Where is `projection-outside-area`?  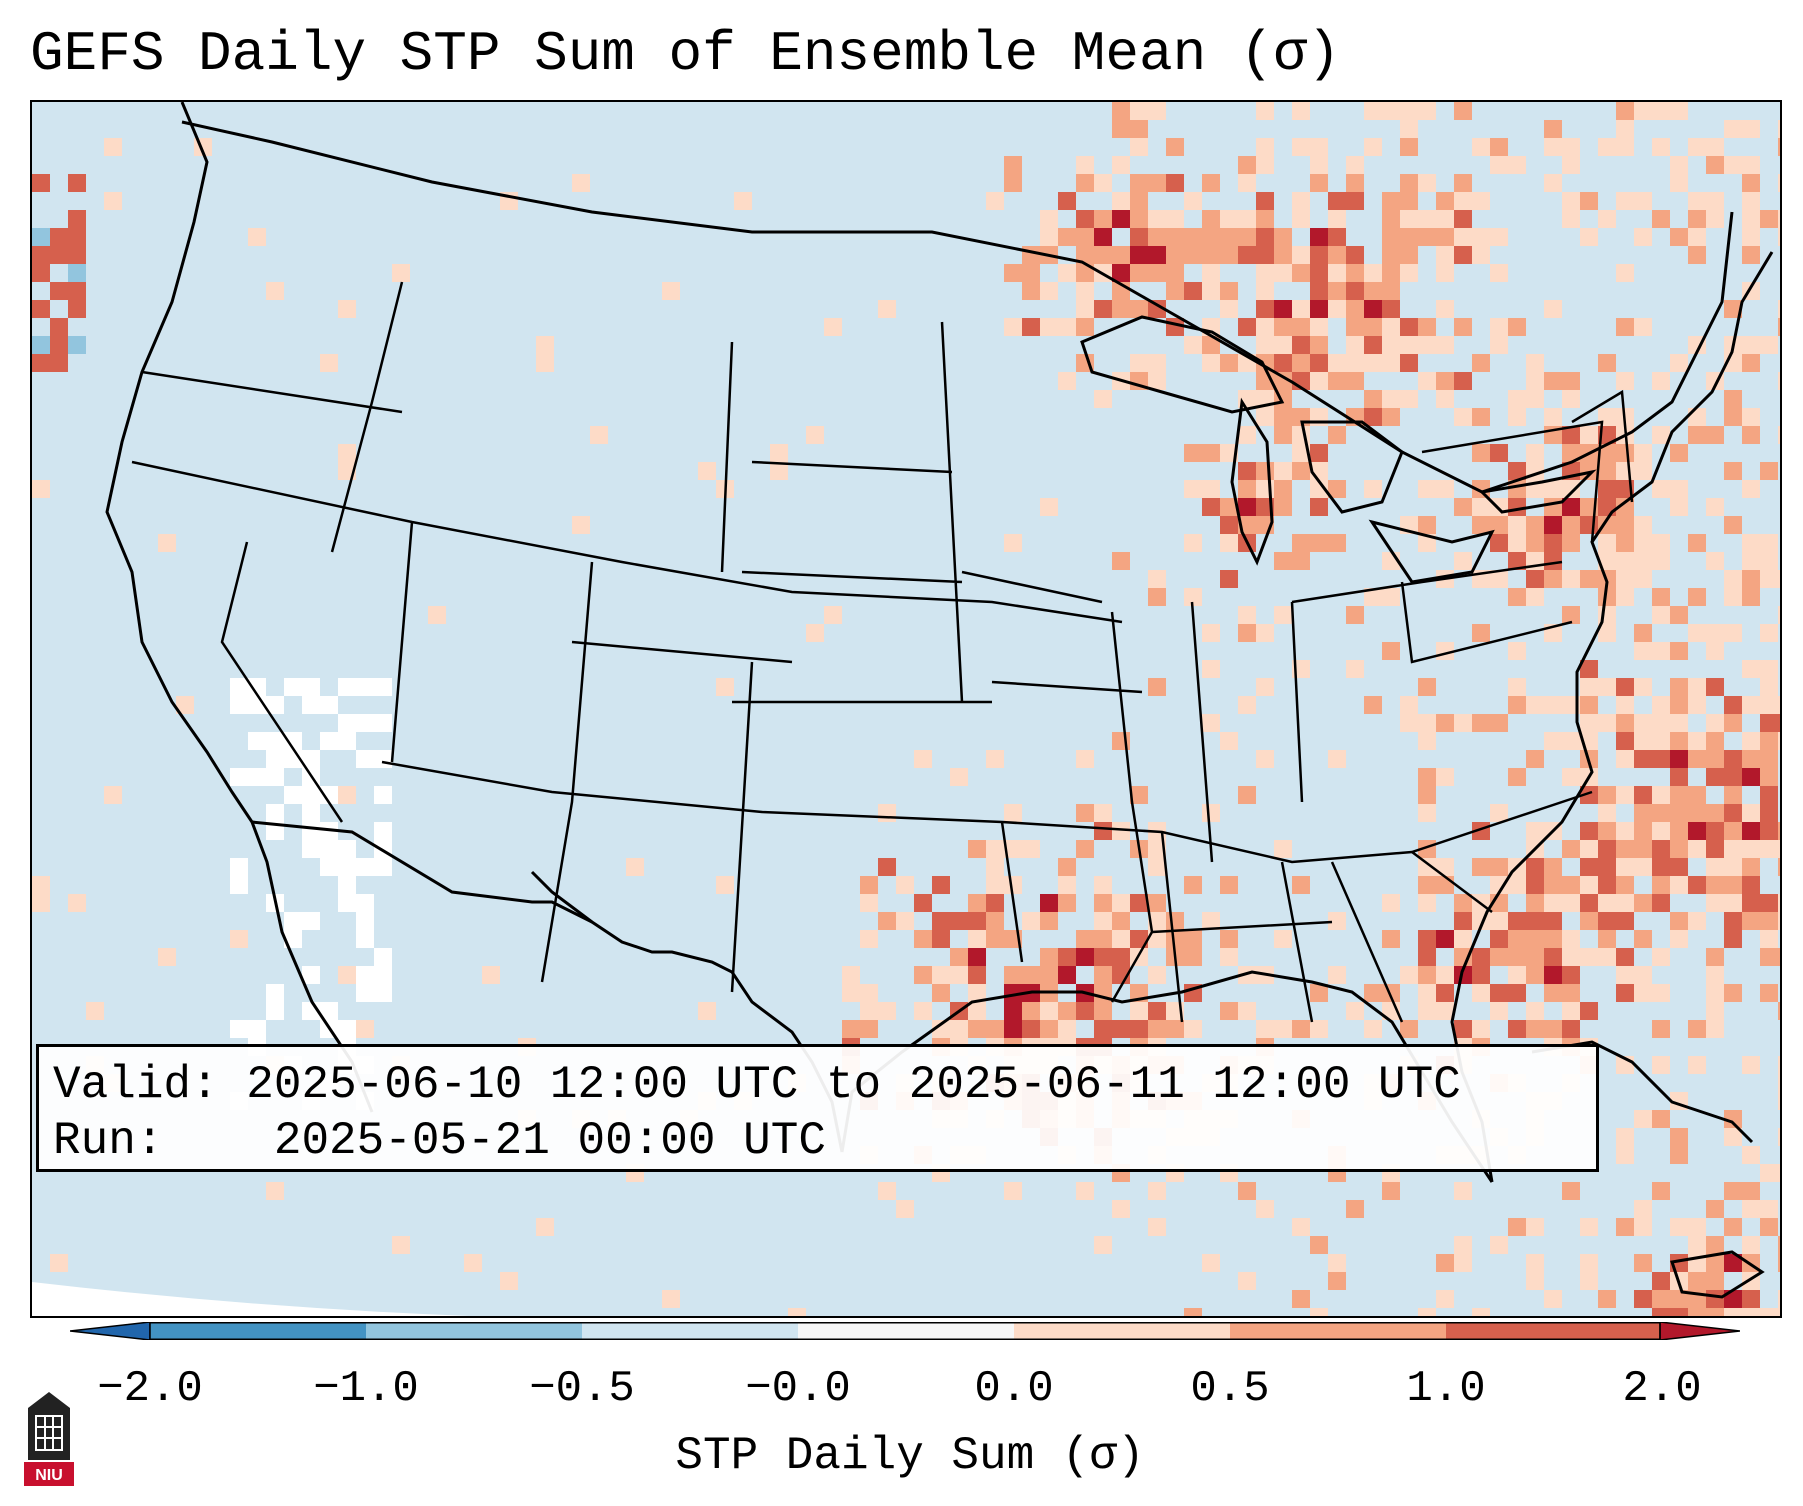
projection-outside-area is located at coordinates (251, 1299).